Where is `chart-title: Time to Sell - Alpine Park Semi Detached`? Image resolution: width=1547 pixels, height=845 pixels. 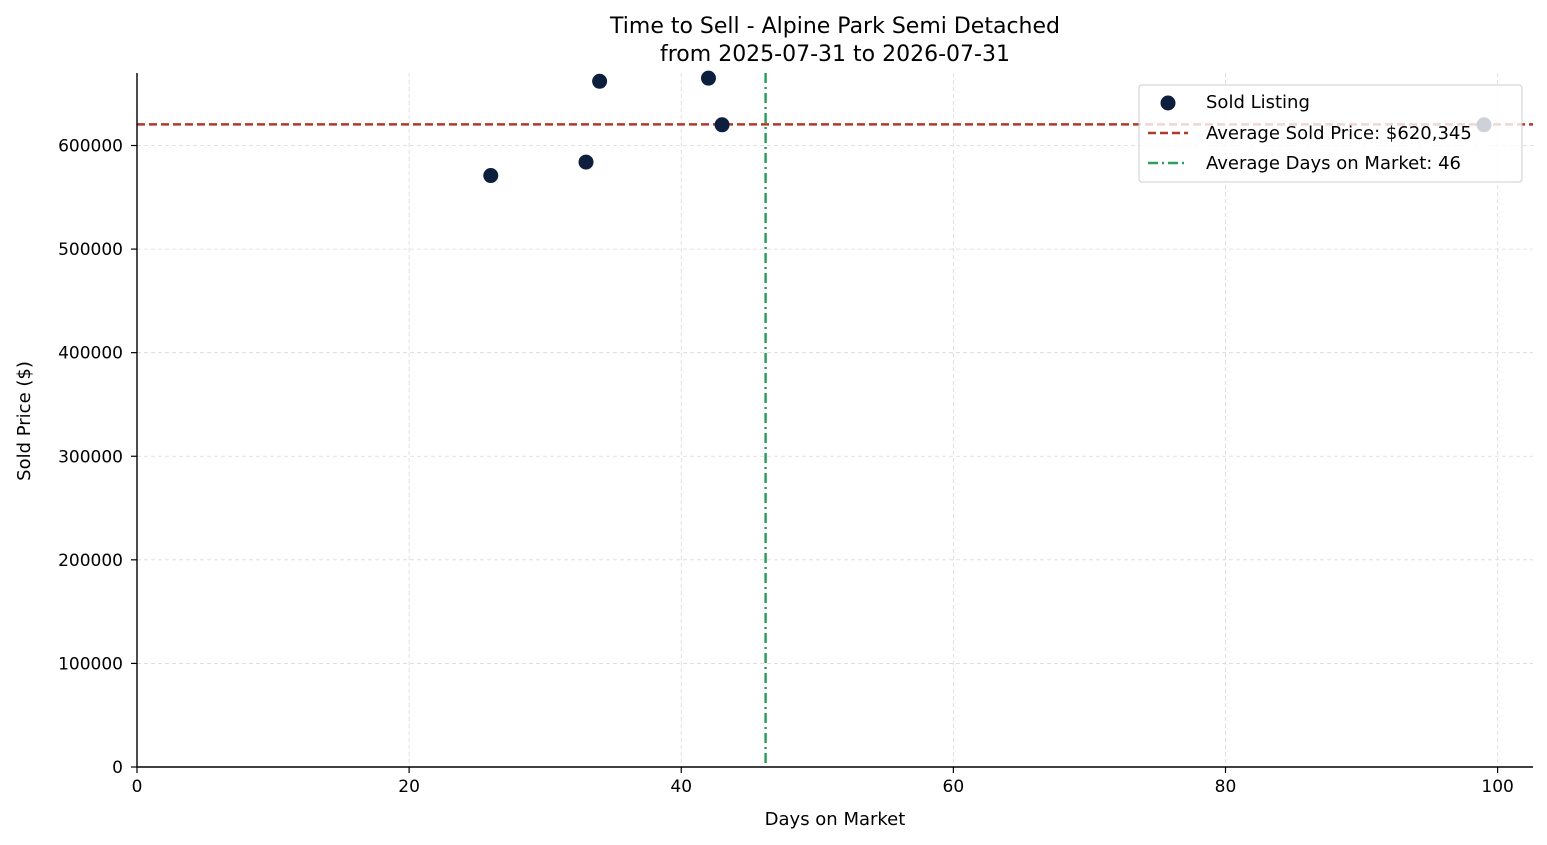 chart-title: Time to Sell - Alpine Park Semi Detached is located at coordinates (834, 26).